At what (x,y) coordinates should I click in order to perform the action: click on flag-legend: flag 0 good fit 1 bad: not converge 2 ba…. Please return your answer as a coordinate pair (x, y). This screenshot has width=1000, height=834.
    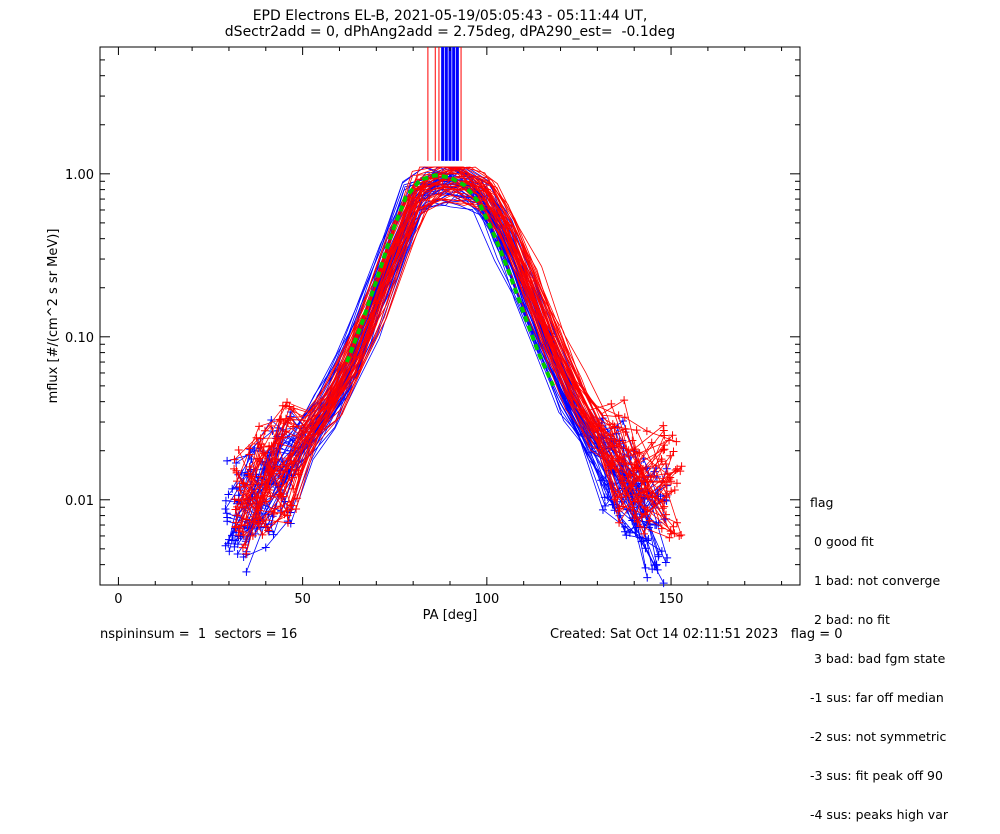
    Looking at the image, I should click on (879, 652).